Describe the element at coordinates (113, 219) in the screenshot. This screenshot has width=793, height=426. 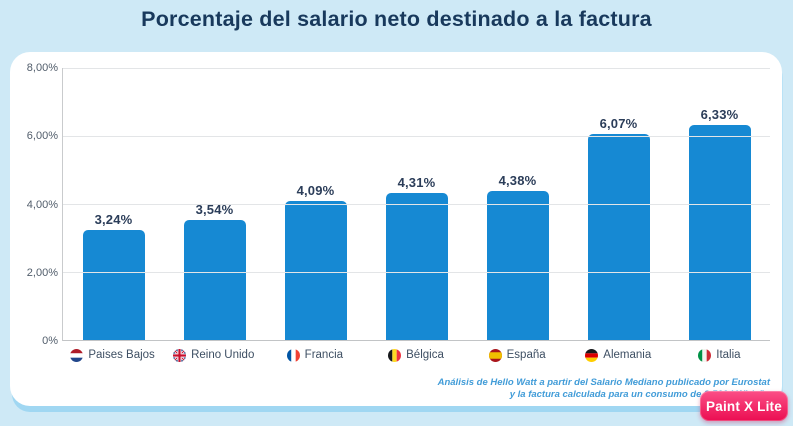
I see `bar-value-label: 3,24%` at that location.